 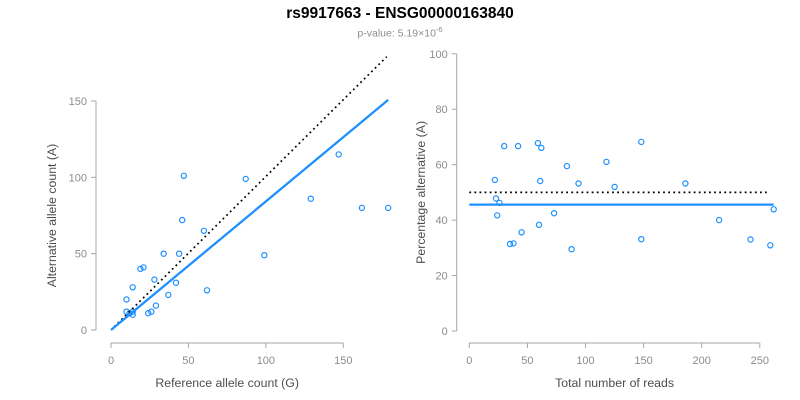 What do you see at coordinates (78, 102) in the screenshot?
I see `y-tick-label: 150` at bounding box center [78, 102].